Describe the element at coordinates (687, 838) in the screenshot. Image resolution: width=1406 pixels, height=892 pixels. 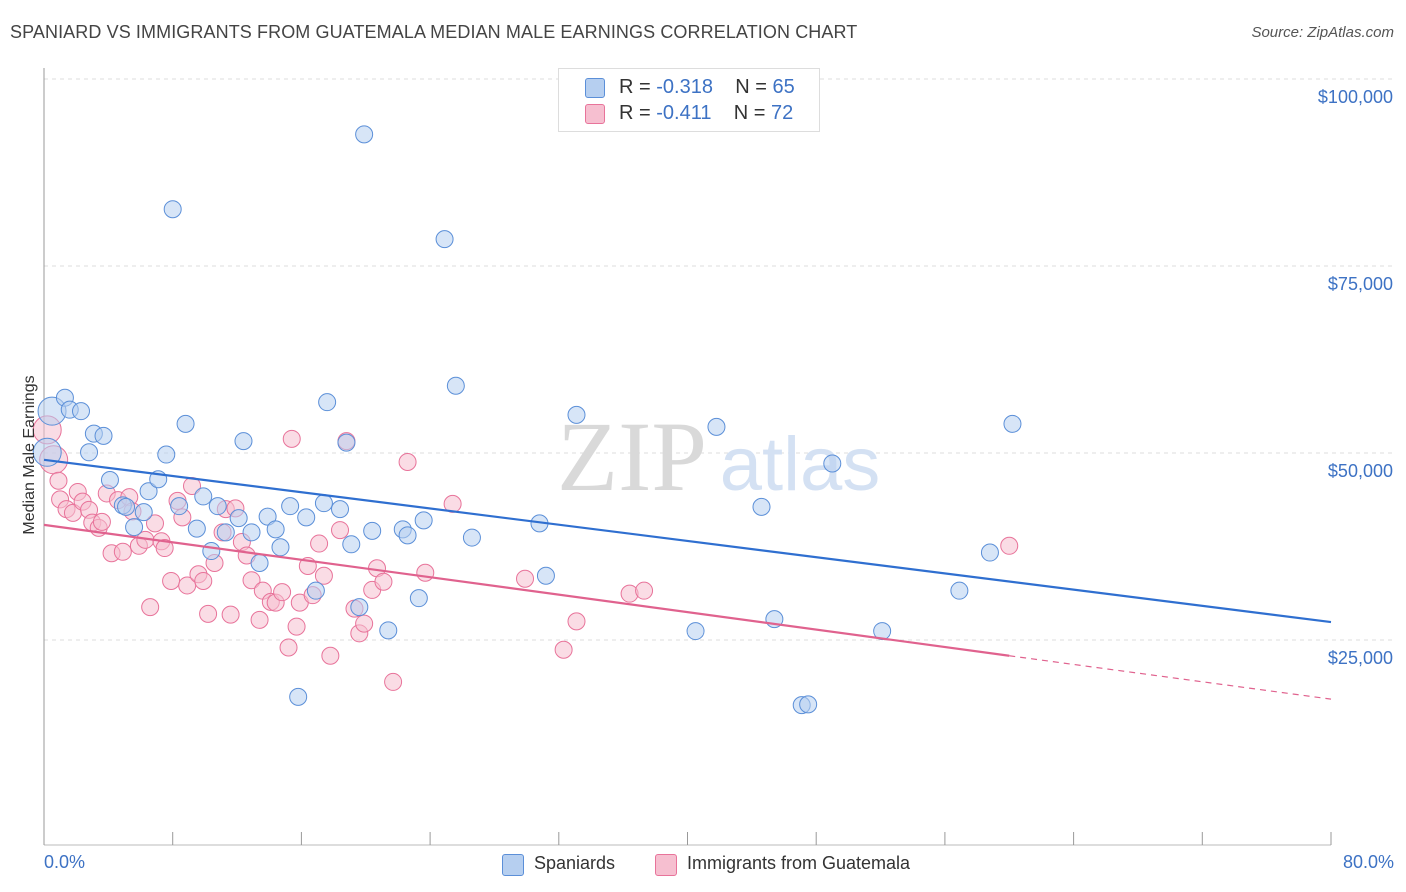
I see `x-ticks` at that location.